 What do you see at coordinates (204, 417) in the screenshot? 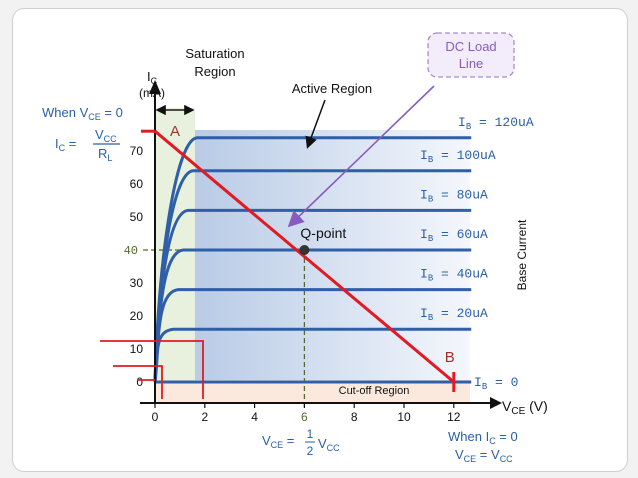
I see `x-tick-label: 2` at bounding box center [204, 417].